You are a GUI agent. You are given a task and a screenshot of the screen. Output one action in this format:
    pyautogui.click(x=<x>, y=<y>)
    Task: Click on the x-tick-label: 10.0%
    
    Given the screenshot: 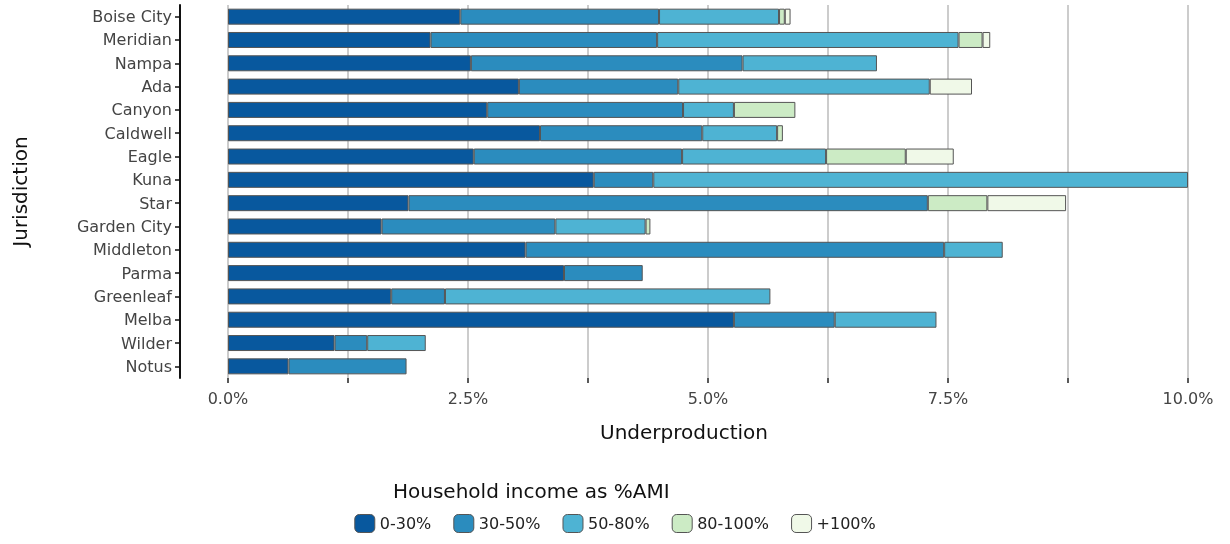 What is the action you would take?
    pyautogui.click(x=1188, y=398)
    